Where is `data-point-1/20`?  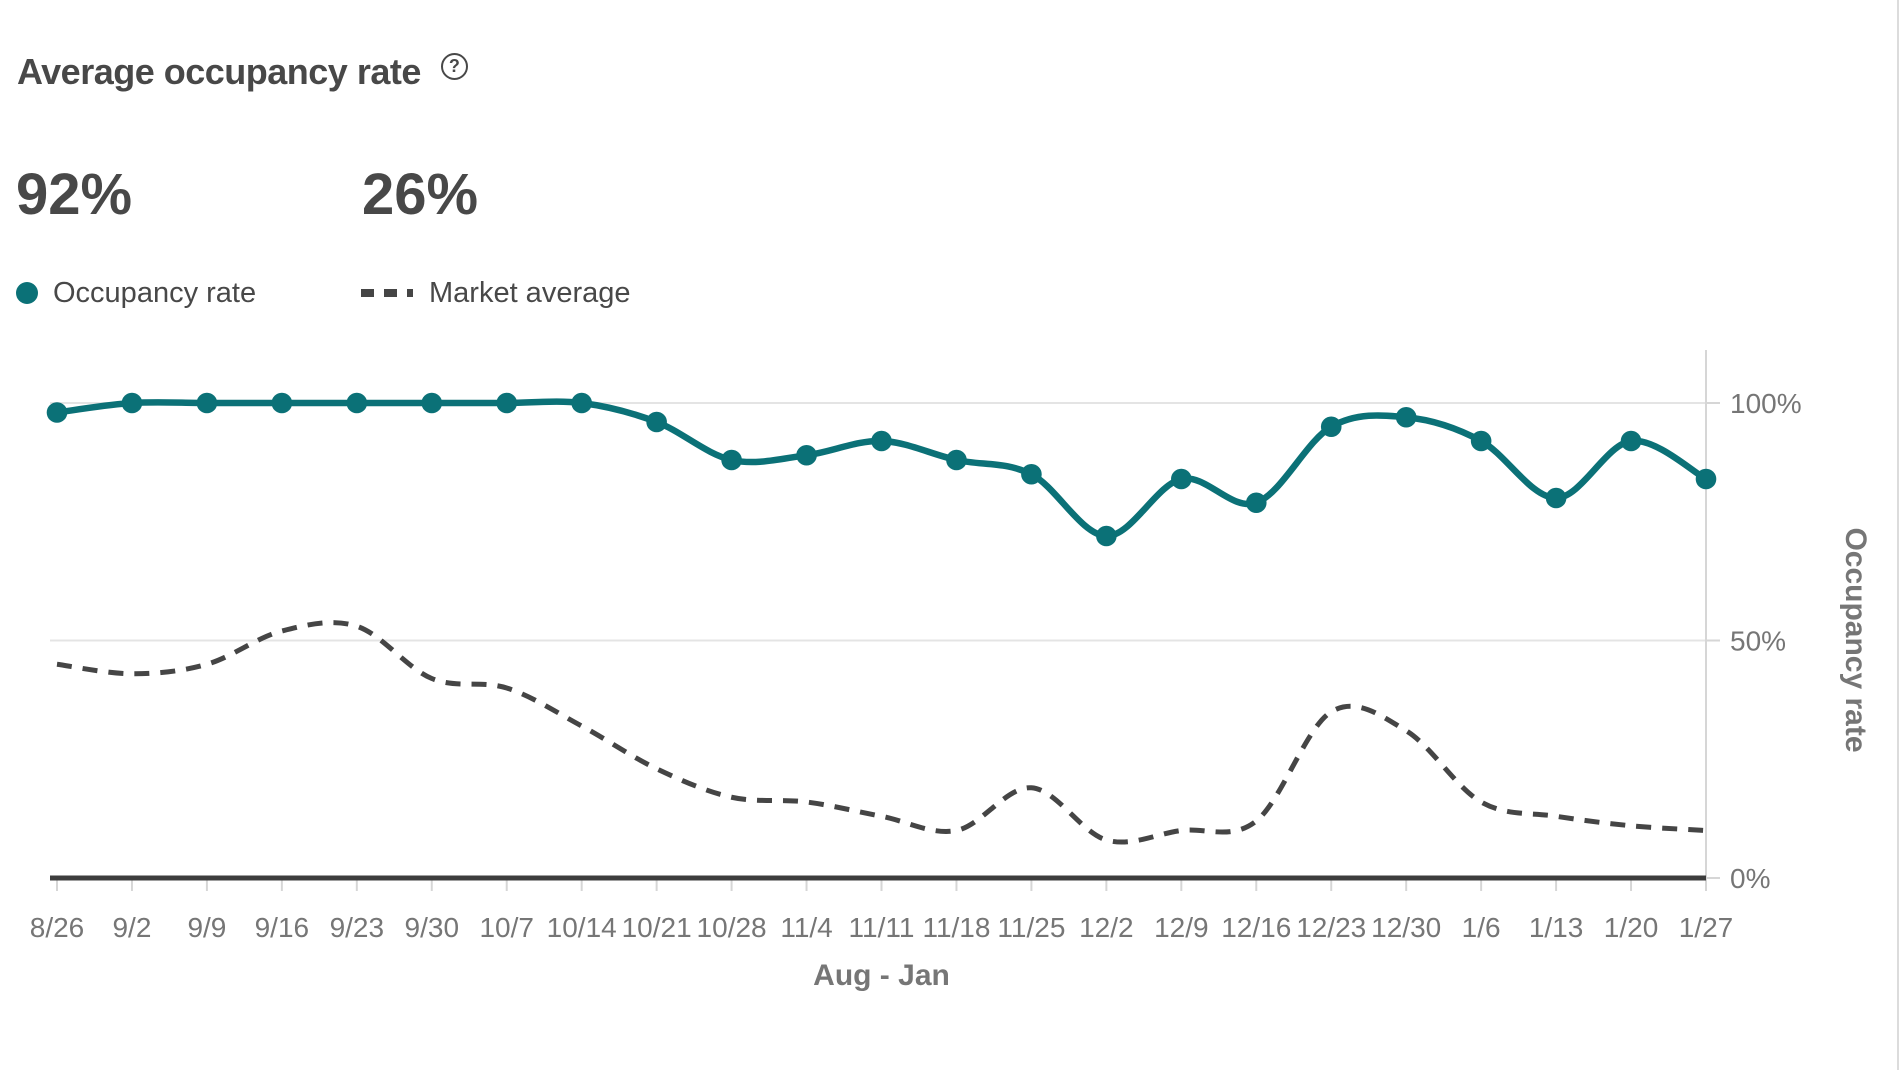 data-point-1/20 is located at coordinates (1631, 441).